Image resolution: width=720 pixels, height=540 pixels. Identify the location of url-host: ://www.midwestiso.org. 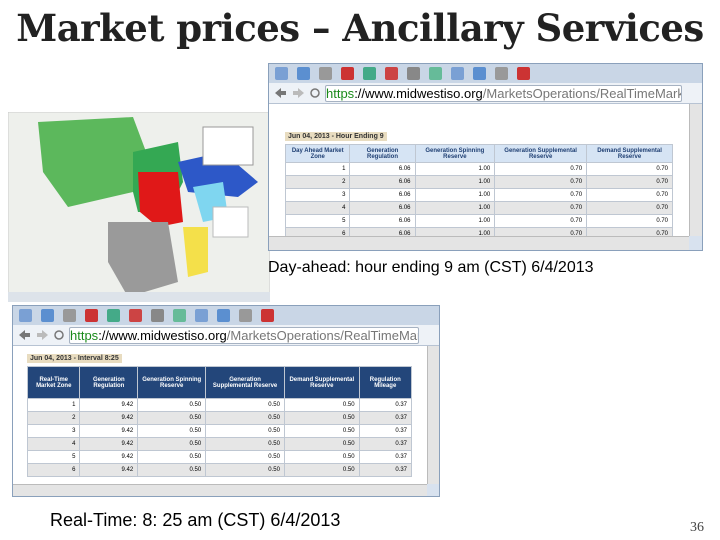
(162, 335).